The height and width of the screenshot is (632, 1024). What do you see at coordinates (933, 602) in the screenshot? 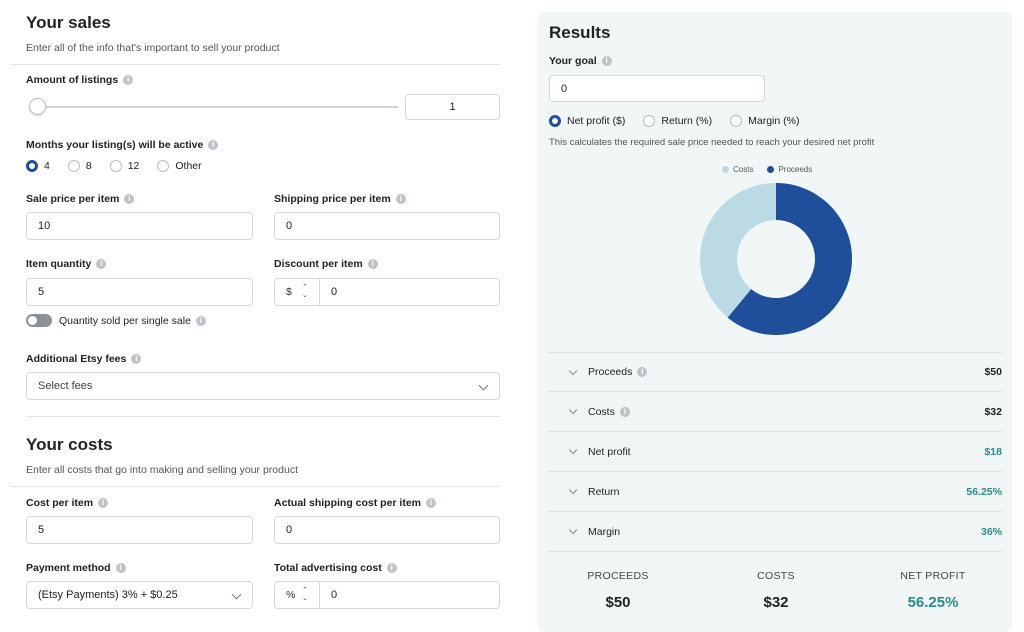
I see `summary-value: 56.25%` at bounding box center [933, 602].